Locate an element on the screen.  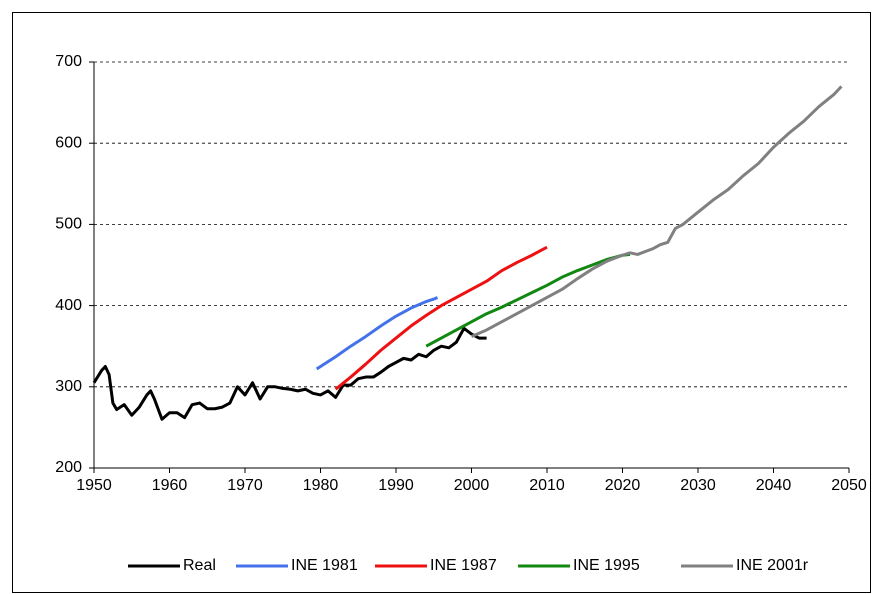
x-tick-label: 2050 is located at coordinates (849, 485).